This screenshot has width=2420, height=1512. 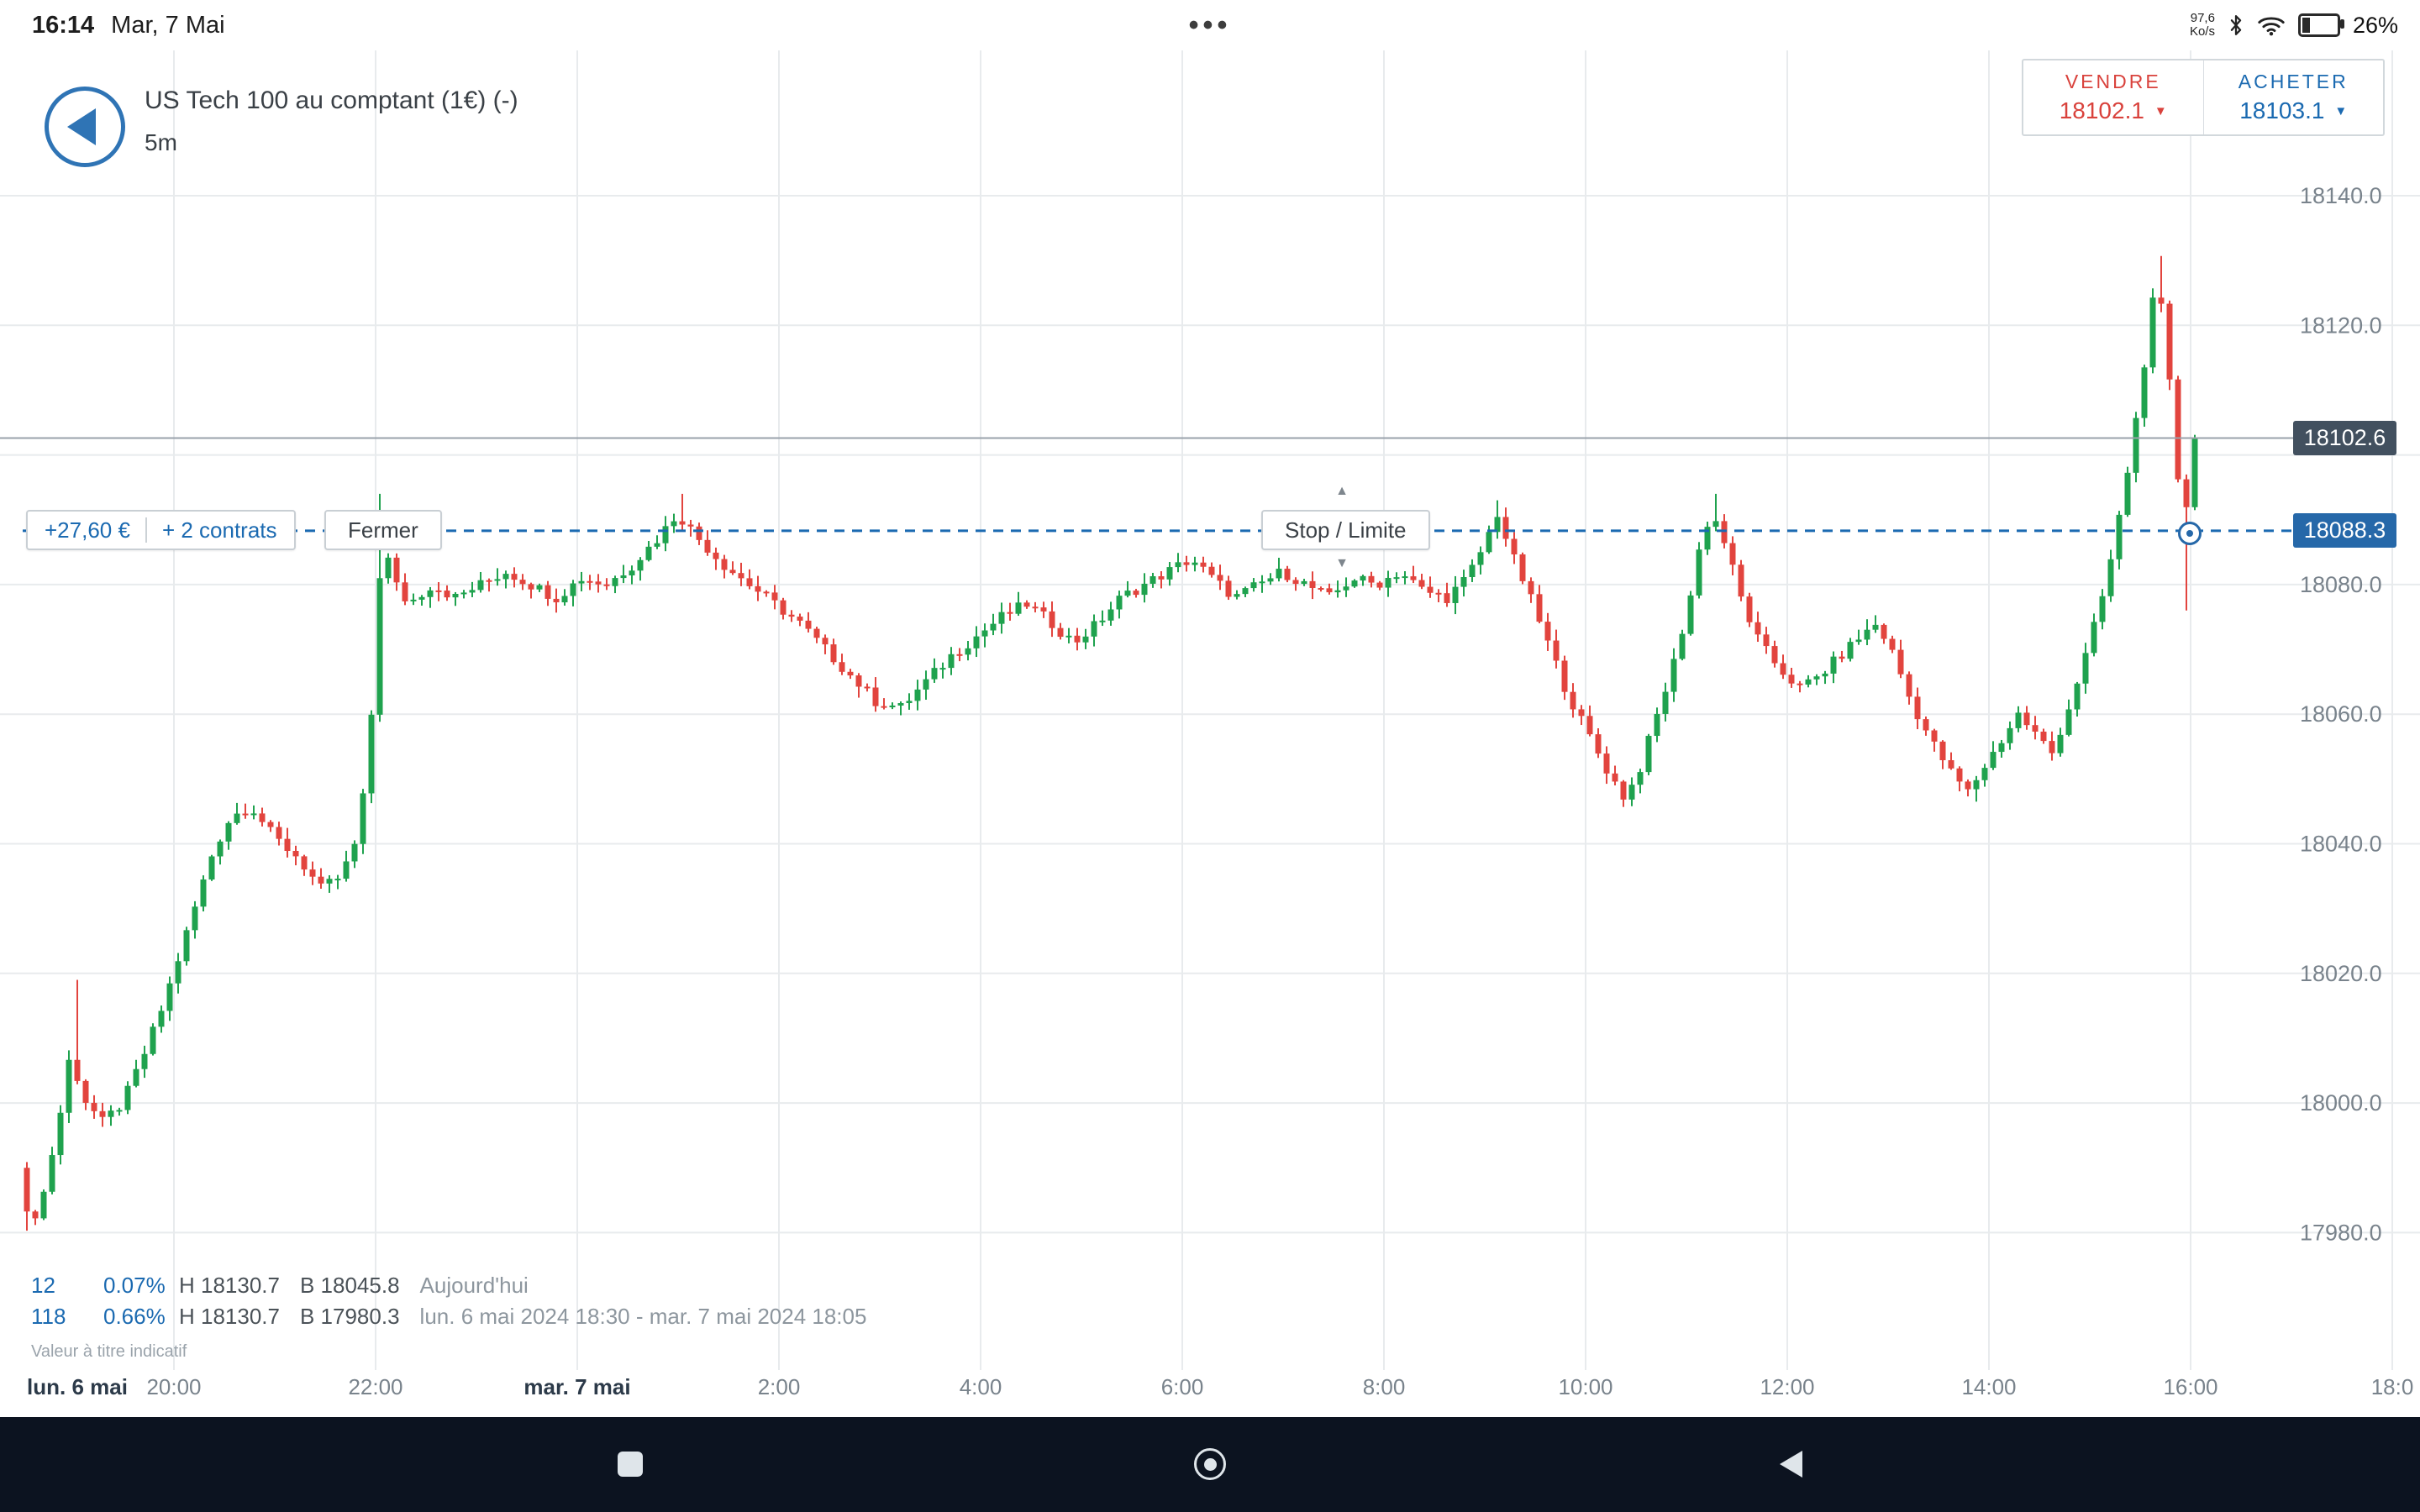 What do you see at coordinates (2160, 110) in the screenshot?
I see `sell-caret-icon: ▼` at bounding box center [2160, 110].